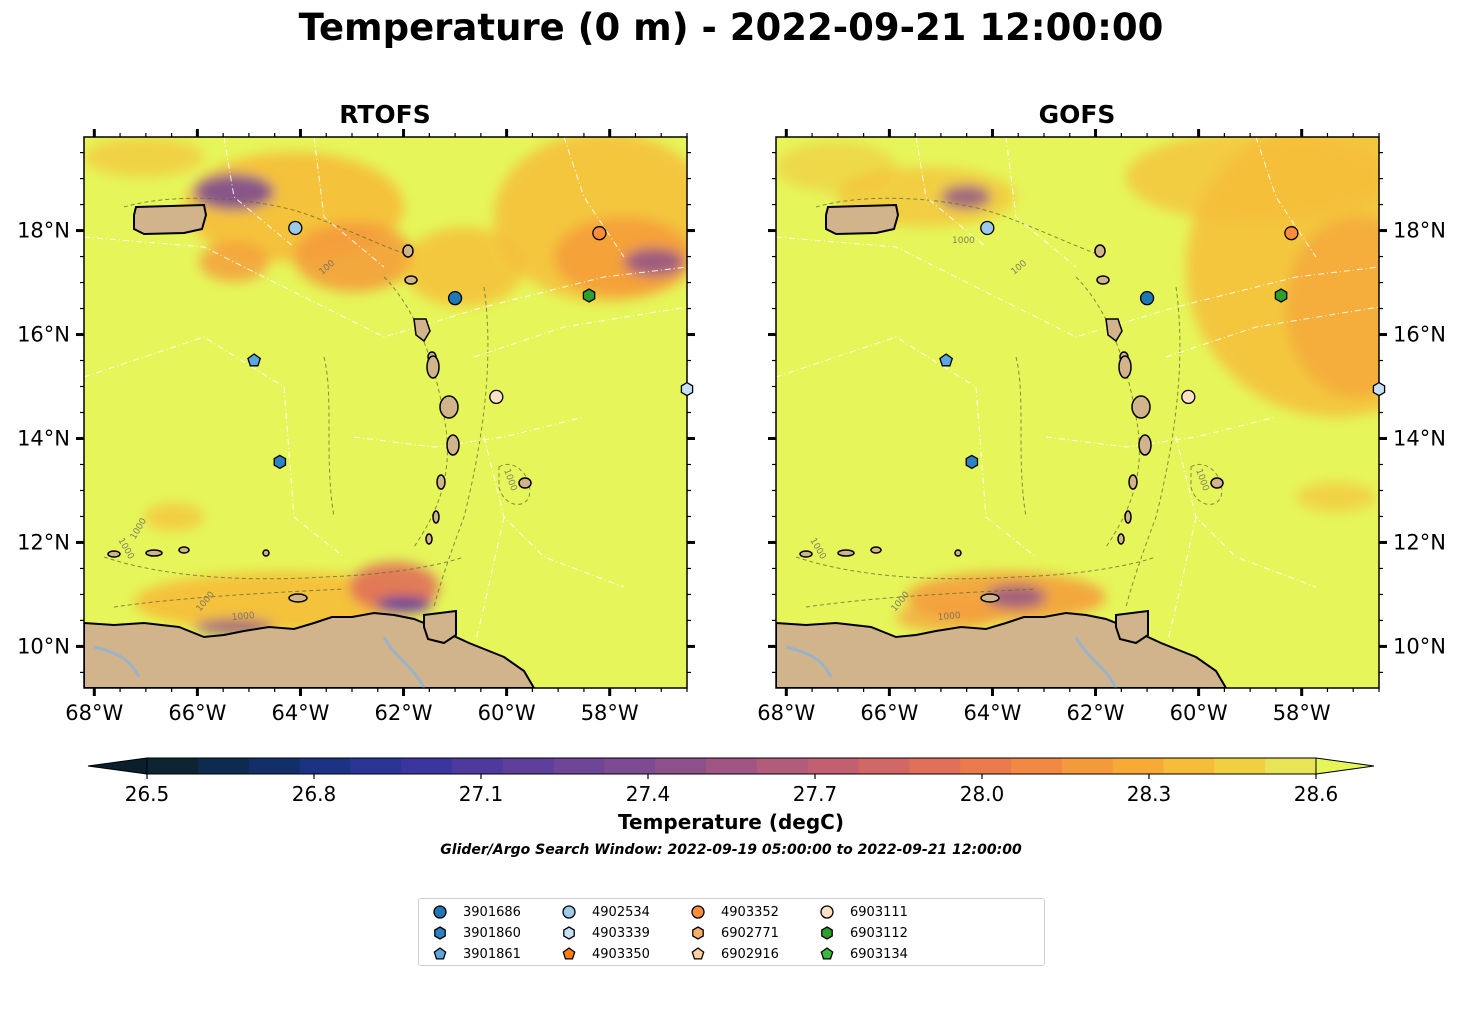  I want to click on legend-item: 4902534, so click(605, 912).